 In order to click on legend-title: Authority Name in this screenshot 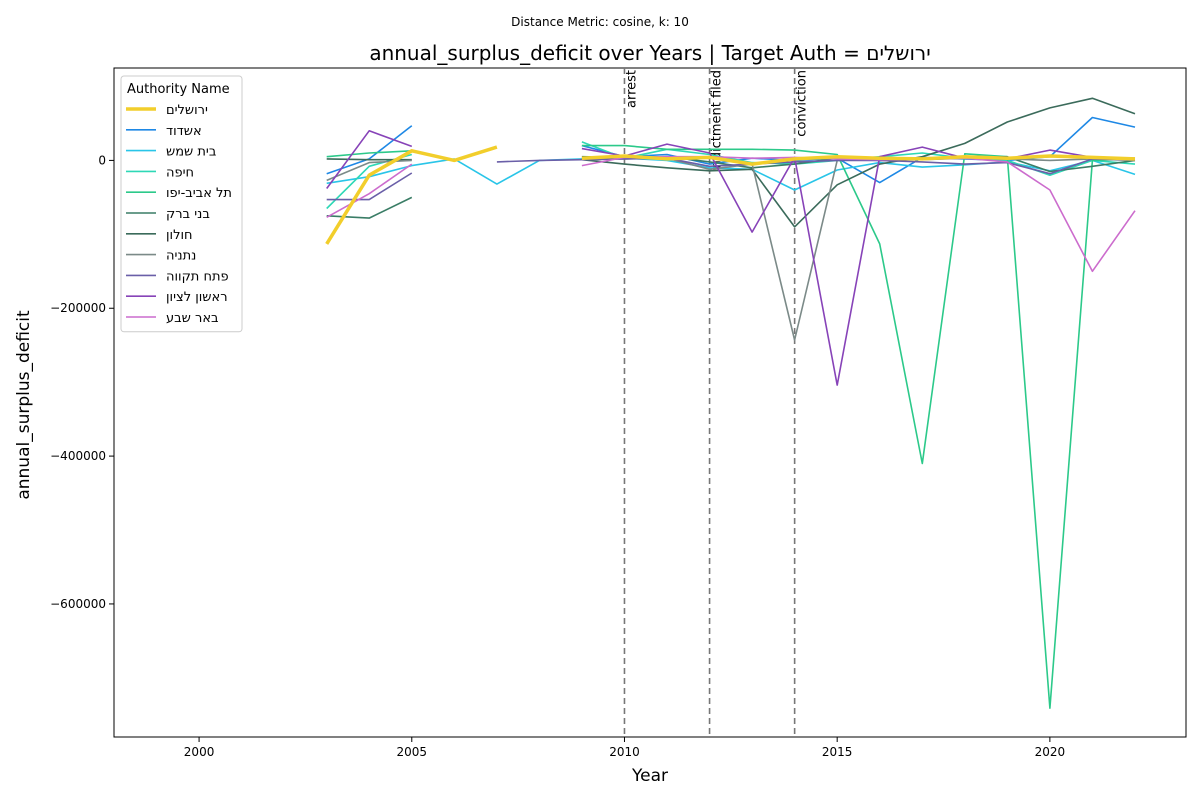, I will do `click(178, 89)`.